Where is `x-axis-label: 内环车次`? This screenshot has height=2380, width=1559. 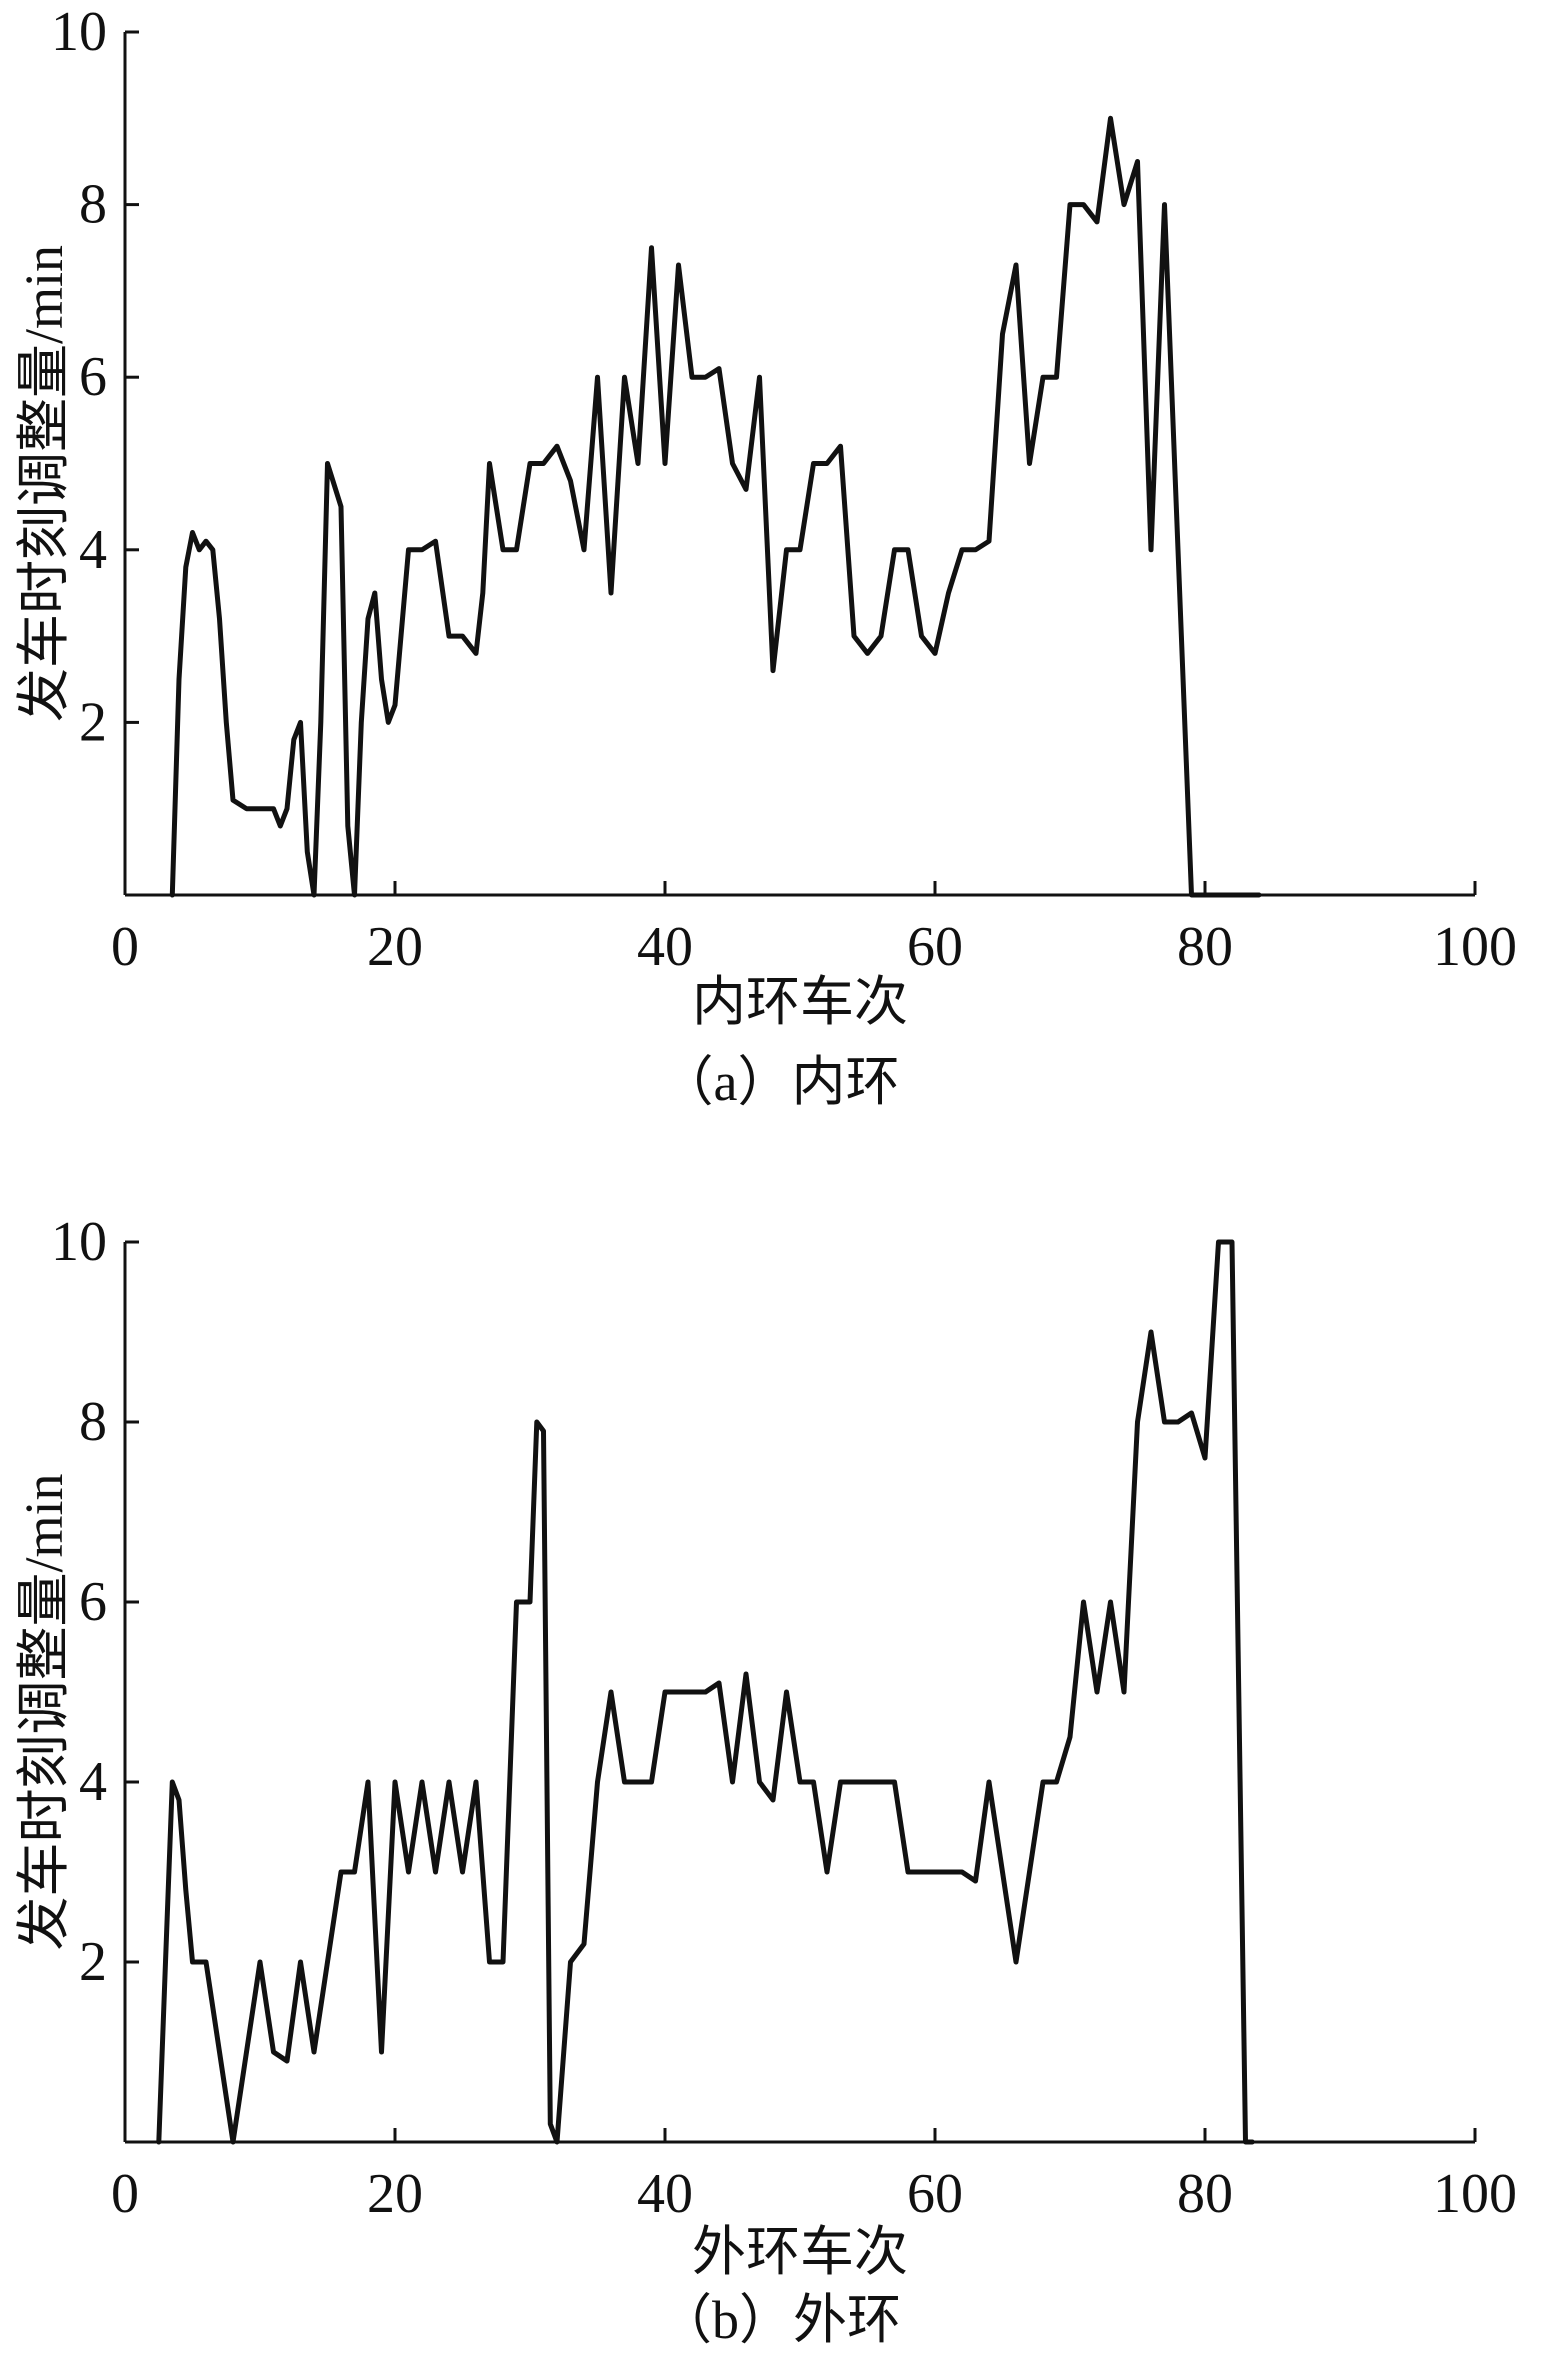 x-axis-label: 内环车次 is located at coordinates (800, 1002).